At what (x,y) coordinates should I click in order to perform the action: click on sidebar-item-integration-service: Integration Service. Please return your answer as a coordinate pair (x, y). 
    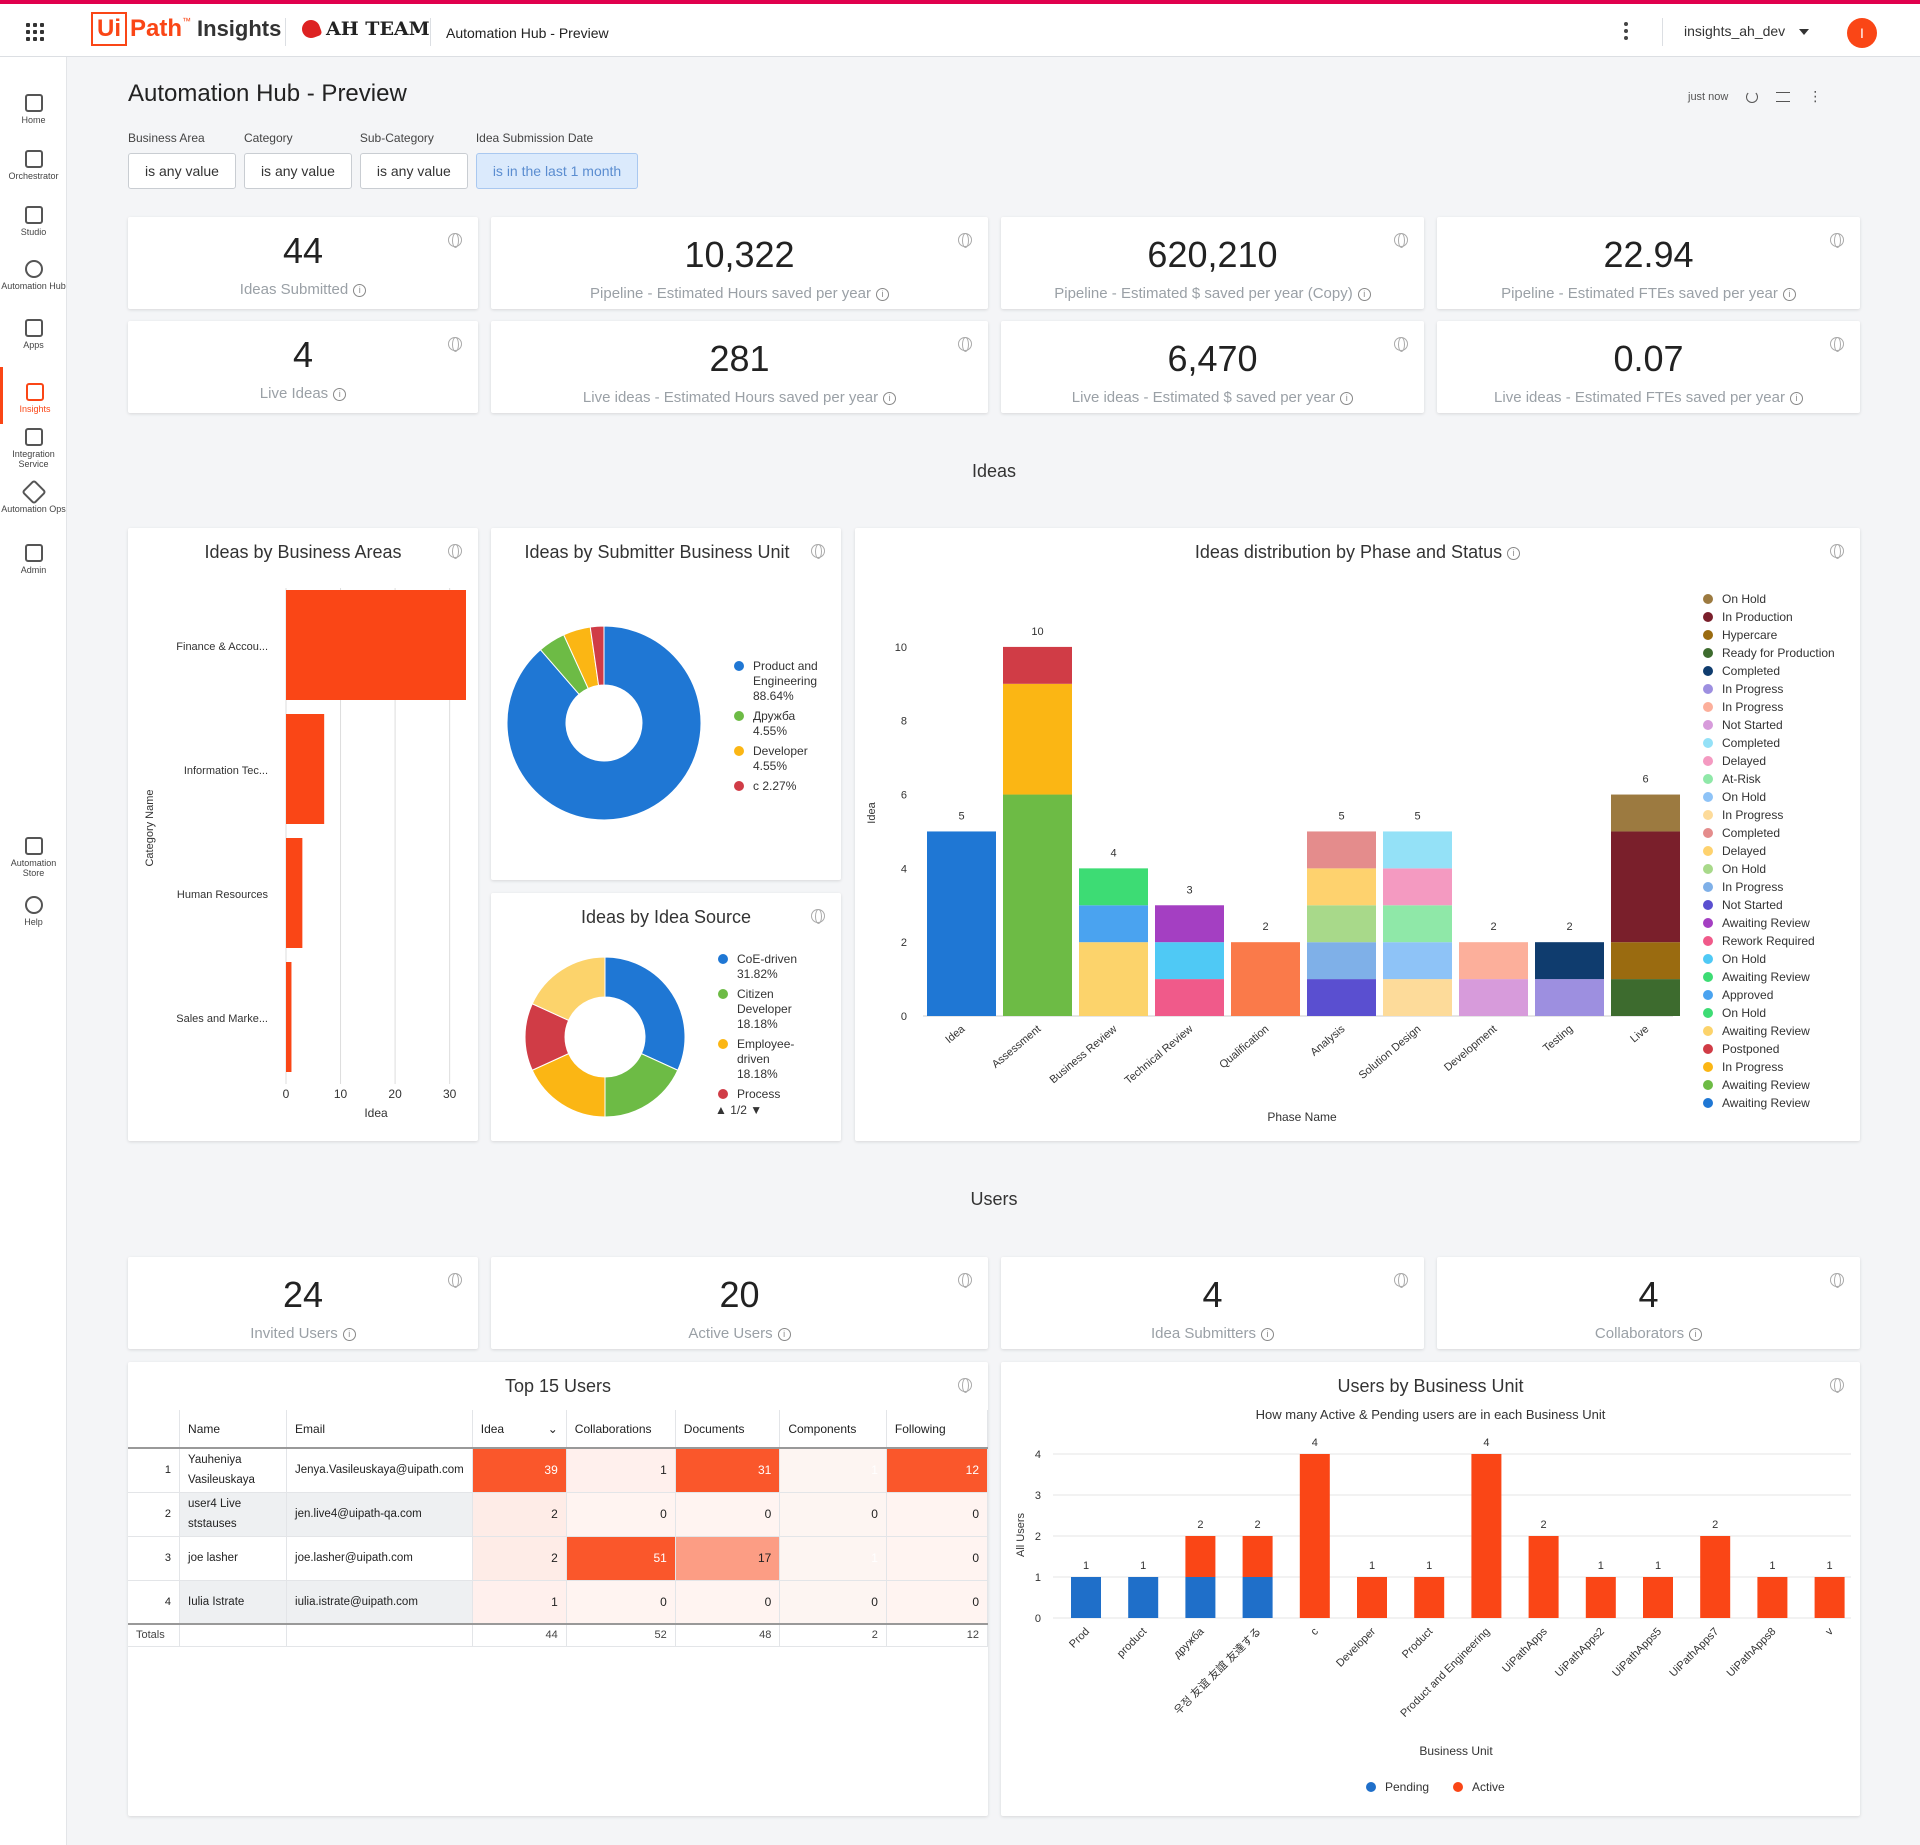
    Looking at the image, I should click on (33, 448).